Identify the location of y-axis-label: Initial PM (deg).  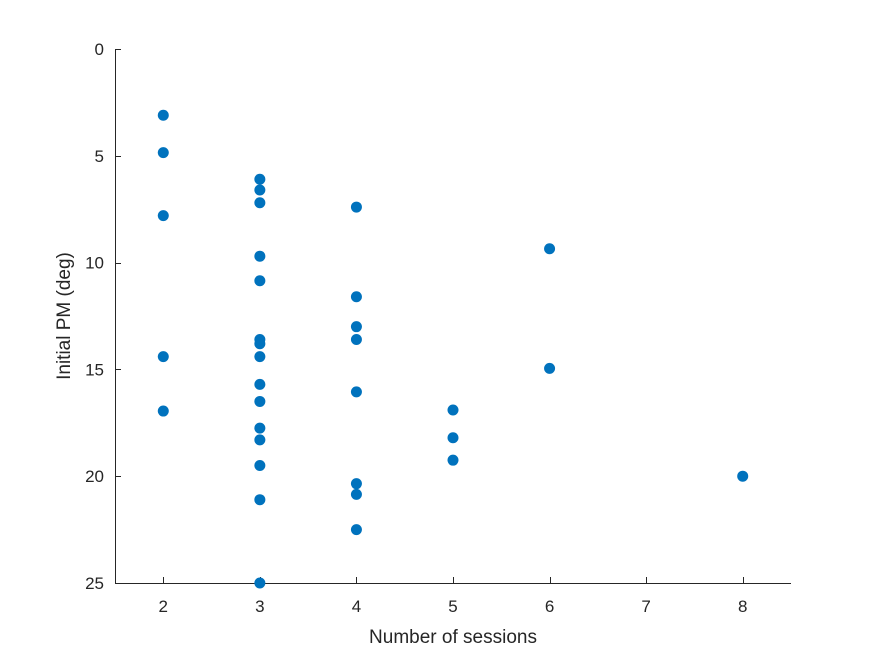
(64, 316).